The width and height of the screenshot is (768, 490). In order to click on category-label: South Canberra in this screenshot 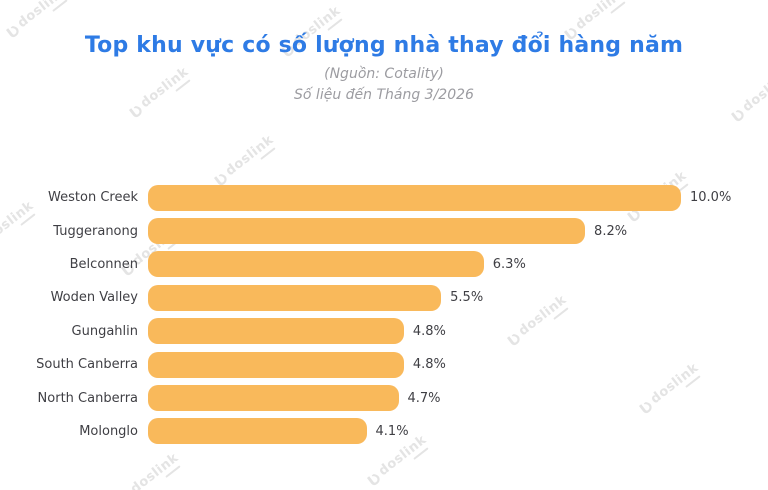, I will do `click(87, 365)`.